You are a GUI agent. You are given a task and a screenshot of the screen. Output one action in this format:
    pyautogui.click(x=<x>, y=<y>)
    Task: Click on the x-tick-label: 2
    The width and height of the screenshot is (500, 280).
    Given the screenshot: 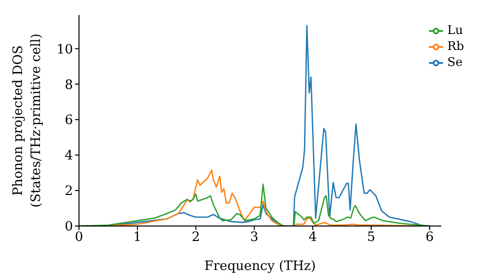 What is the action you would take?
    pyautogui.click(x=196, y=238)
    